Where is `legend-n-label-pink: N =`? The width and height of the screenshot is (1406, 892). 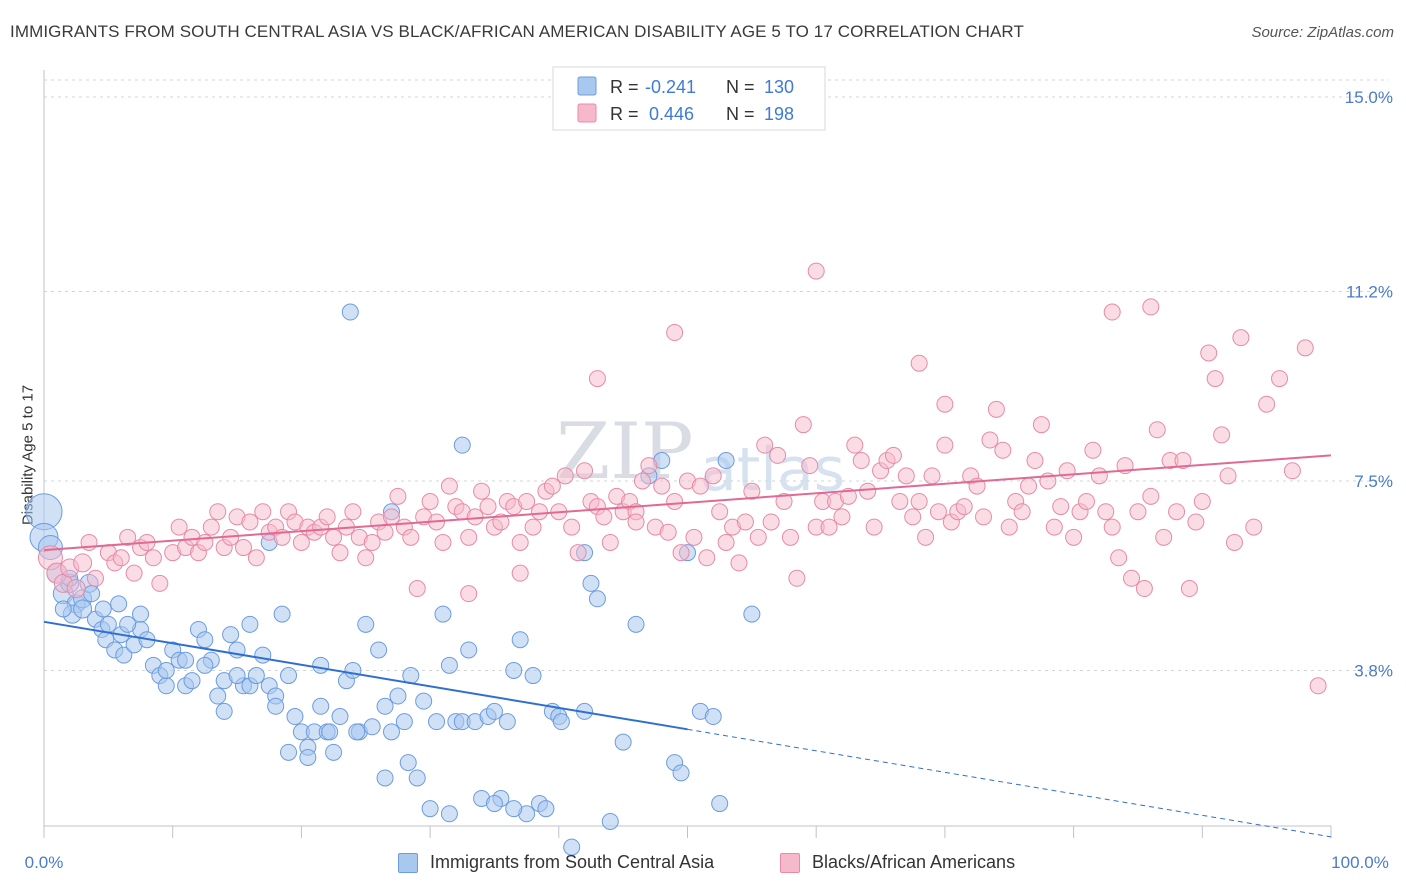 legend-n-label-pink: N = is located at coordinates (740, 114).